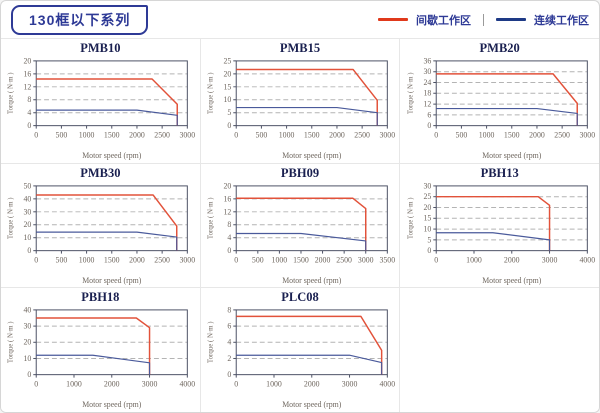 Image resolution: width=600 pixels, height=413 pixels. What do you see at coordinates (499, 350) in the screenshot?
I see `empty-cell` at bounding box center [499, 350].